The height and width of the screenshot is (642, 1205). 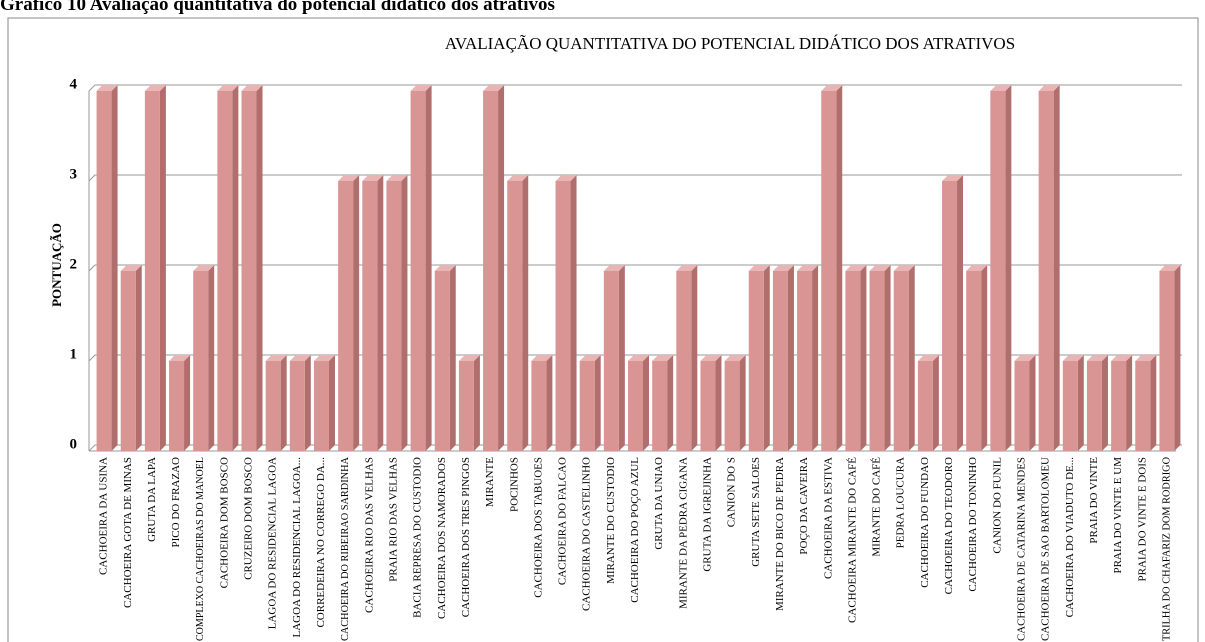 I want to click on y-axis-label: PONTUAÇÃO, so click(x=56, y=265).